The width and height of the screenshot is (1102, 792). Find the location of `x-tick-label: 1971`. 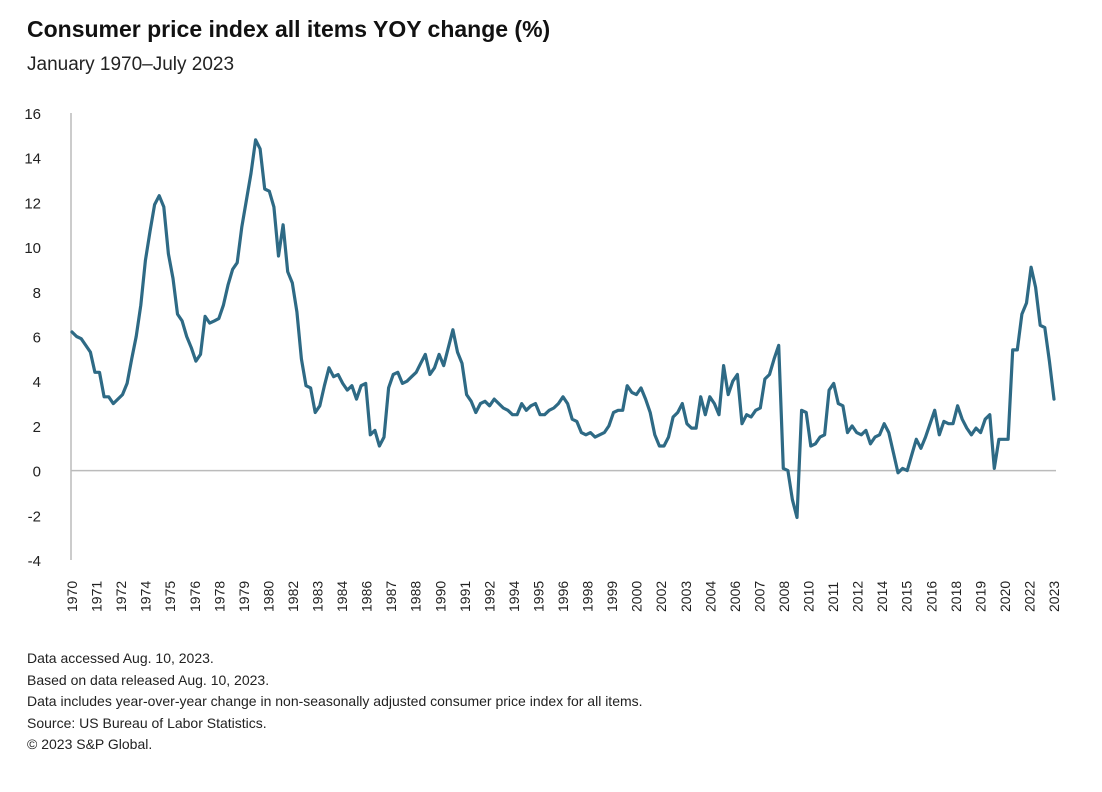

x-tick-label: 1971 is located at coordinates (97, 596).